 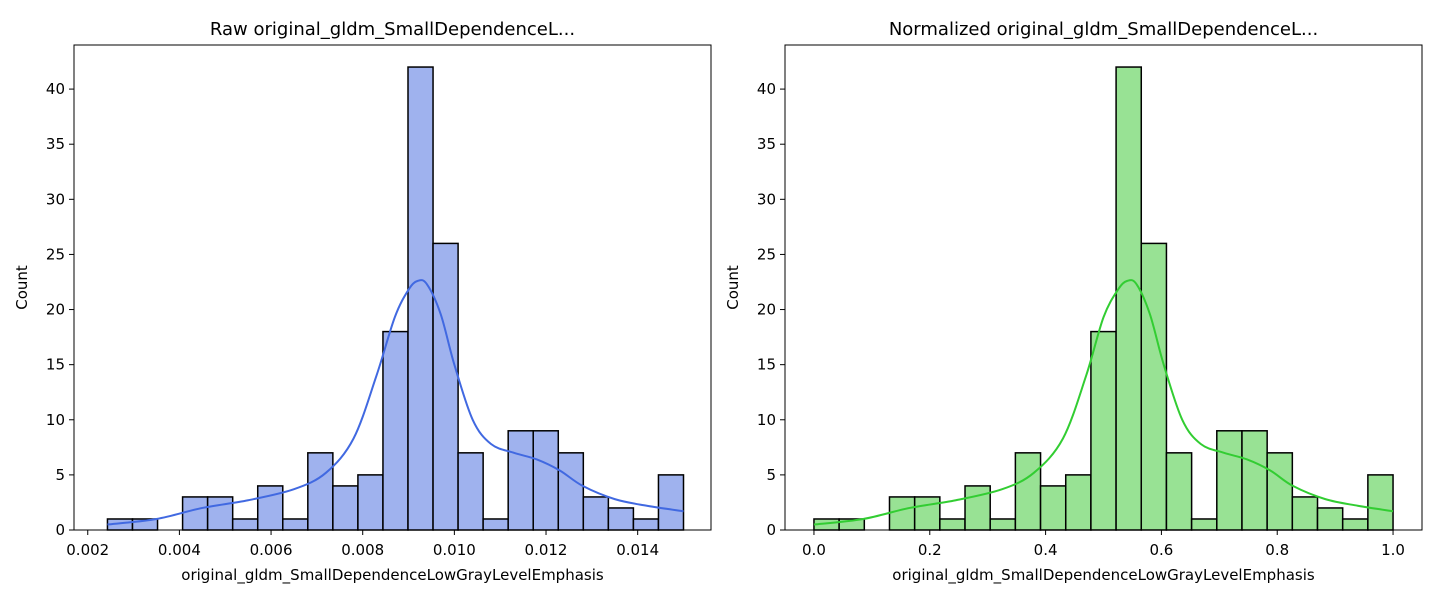 I want to click on x-tick-label: 1.0, so click(x=1393, y=550).